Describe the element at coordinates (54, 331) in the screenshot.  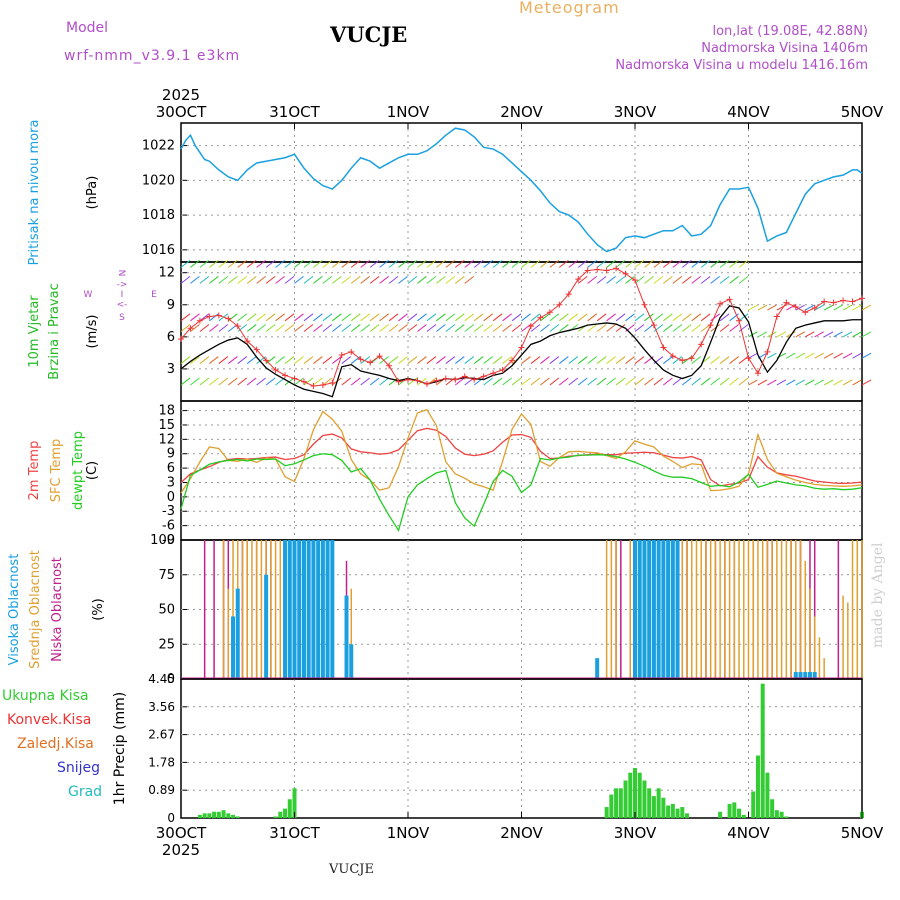
I see `panel-label-wind: Brzina i Pravac` at that location.